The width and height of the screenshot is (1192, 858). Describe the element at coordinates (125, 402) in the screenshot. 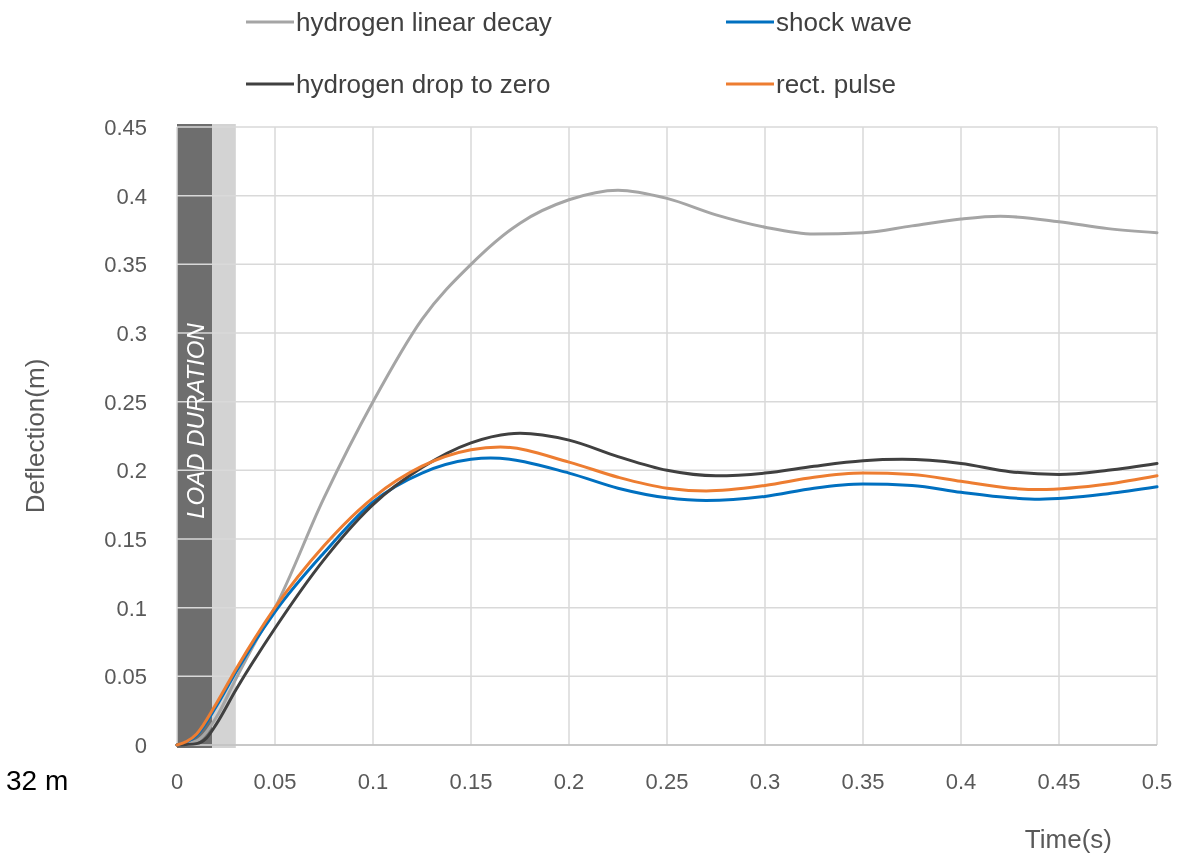

I see `y-tick-label: 0.25` at that location.